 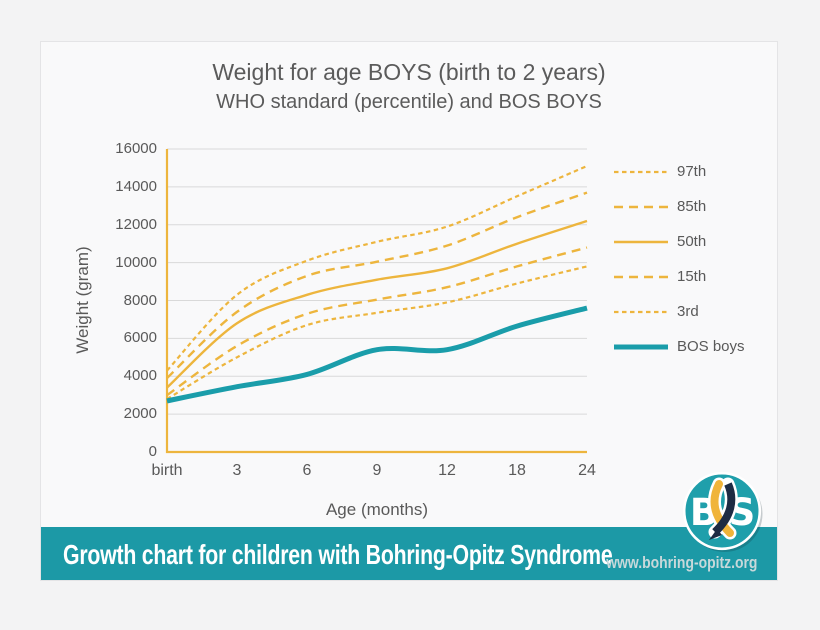 I want to click on x-tick-label: 18, so click(x=517, y=470).